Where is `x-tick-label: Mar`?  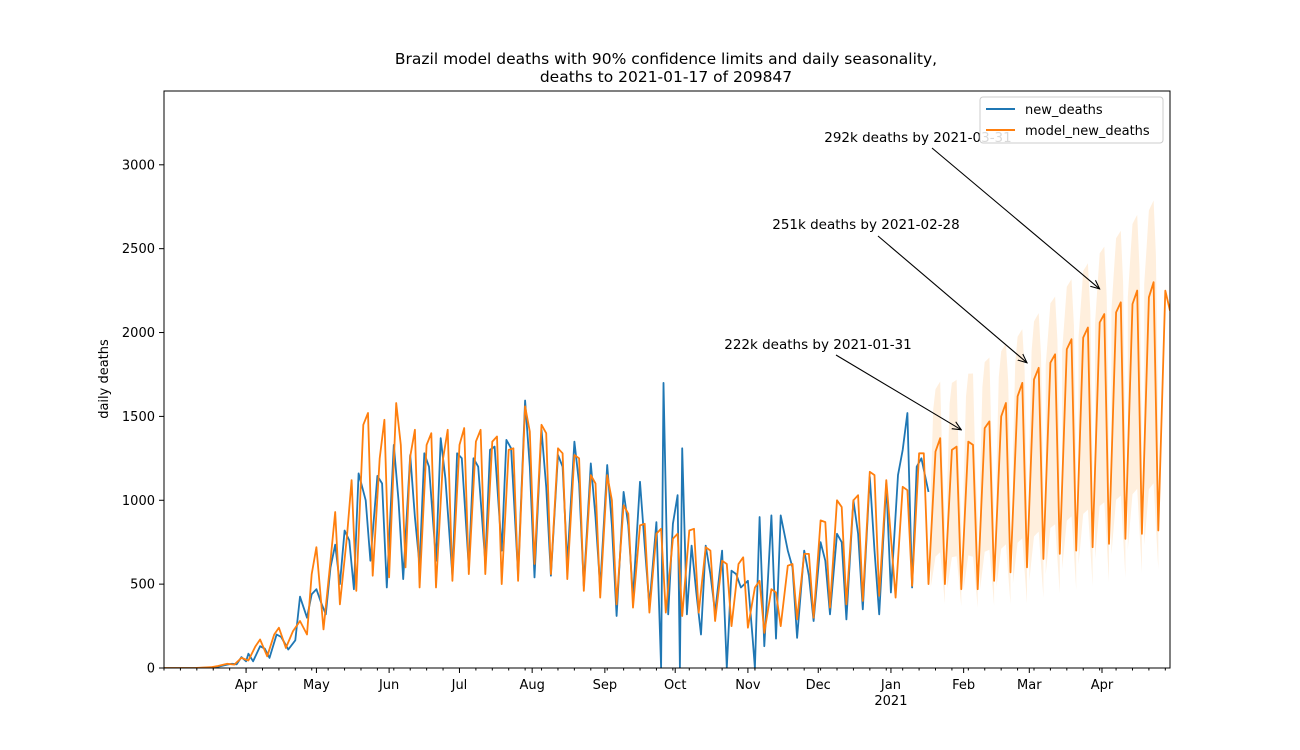 x-tick-label: Mar is located at coordinates (1029, 685).